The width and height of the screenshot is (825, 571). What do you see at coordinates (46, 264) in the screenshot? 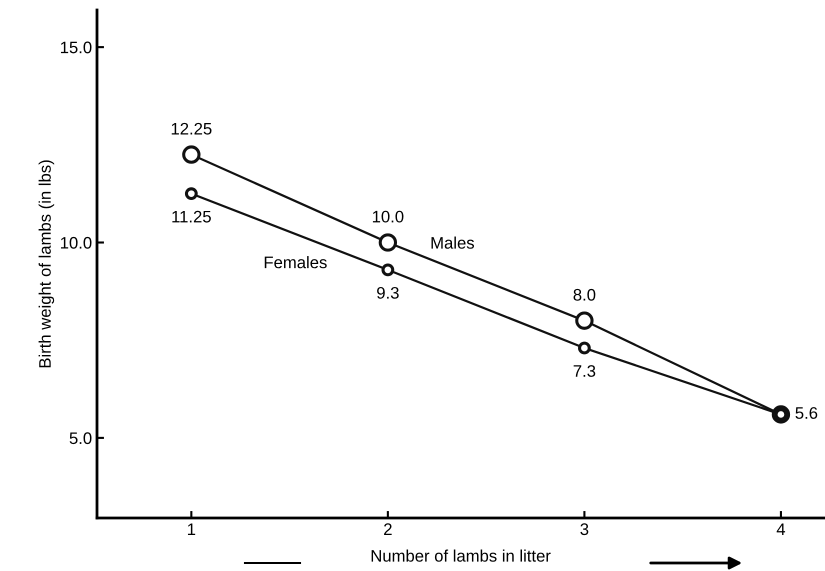
I see `y-axis-title: Birth weight of lambs (in lbs)` at bounding box center [46, 264].